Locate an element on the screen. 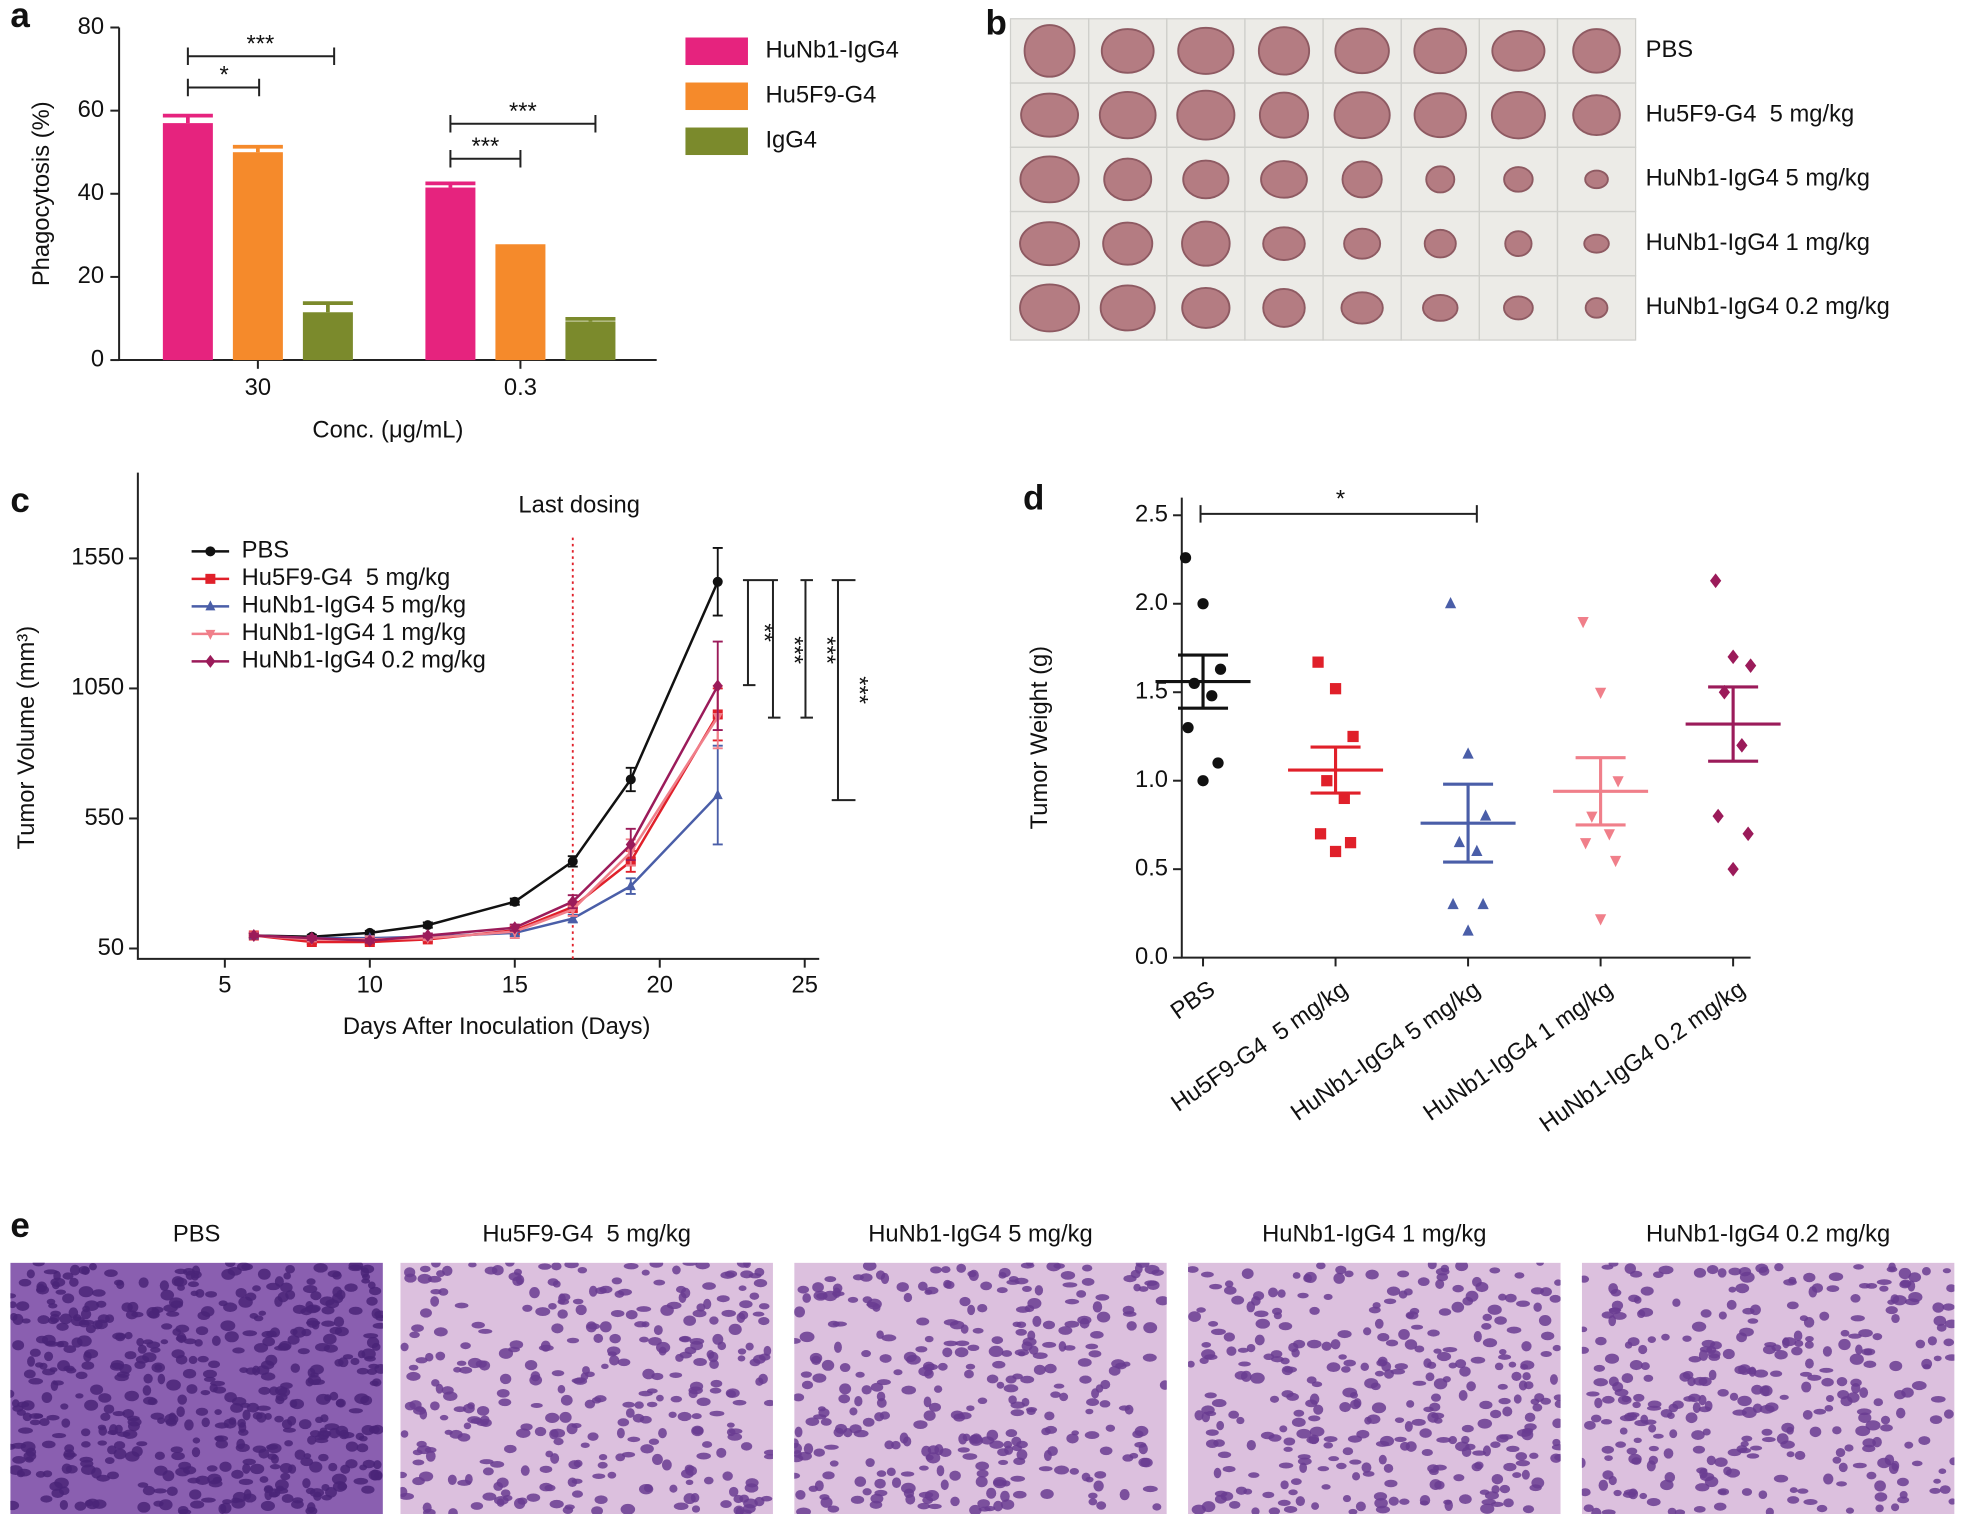 The width and height of the screenshot is (1961, 1514). bar is located at coordinates (590, 341).